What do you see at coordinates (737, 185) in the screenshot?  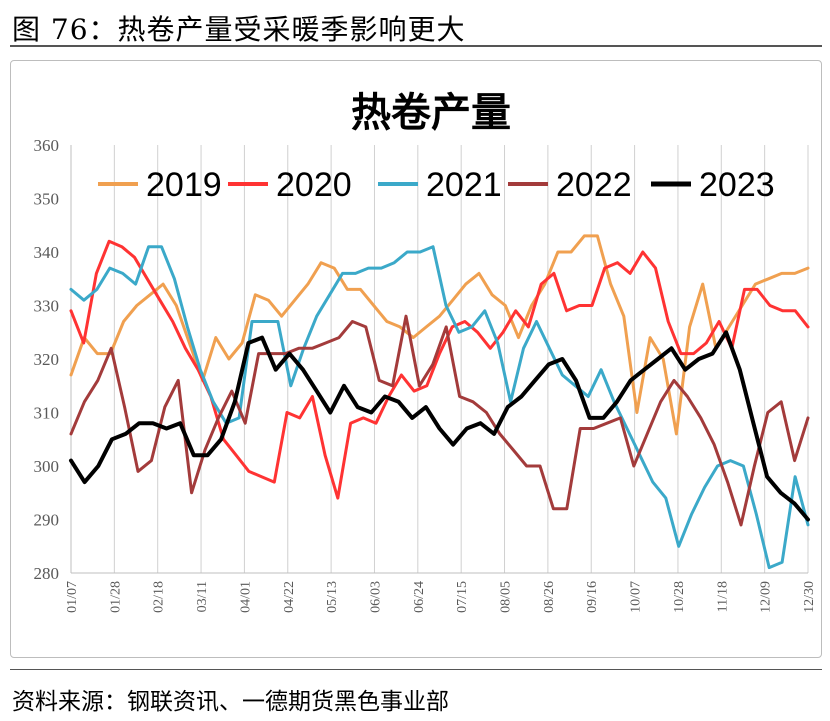 I see `legend-label-2023: 2023` at bounding box center [737, 185].